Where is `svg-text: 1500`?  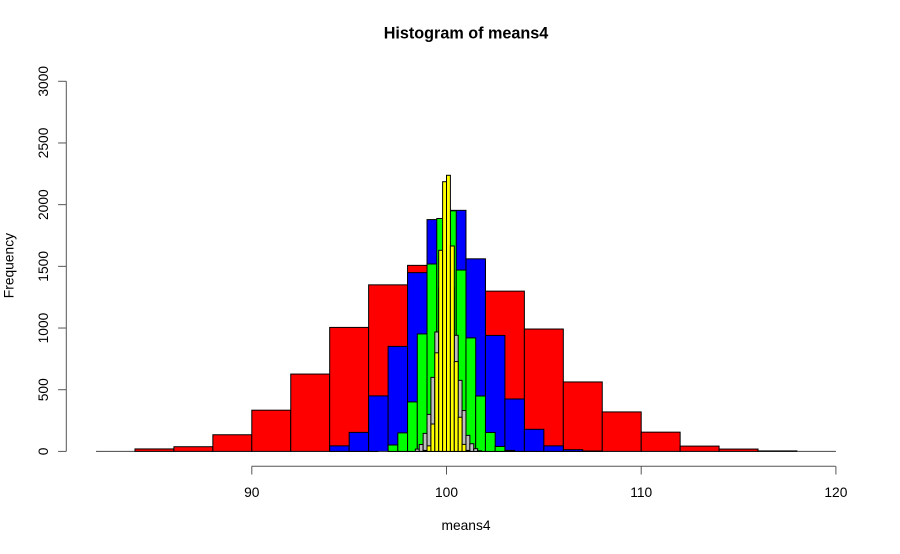 svg-text: 1500 is located at coordinates (43, 266).